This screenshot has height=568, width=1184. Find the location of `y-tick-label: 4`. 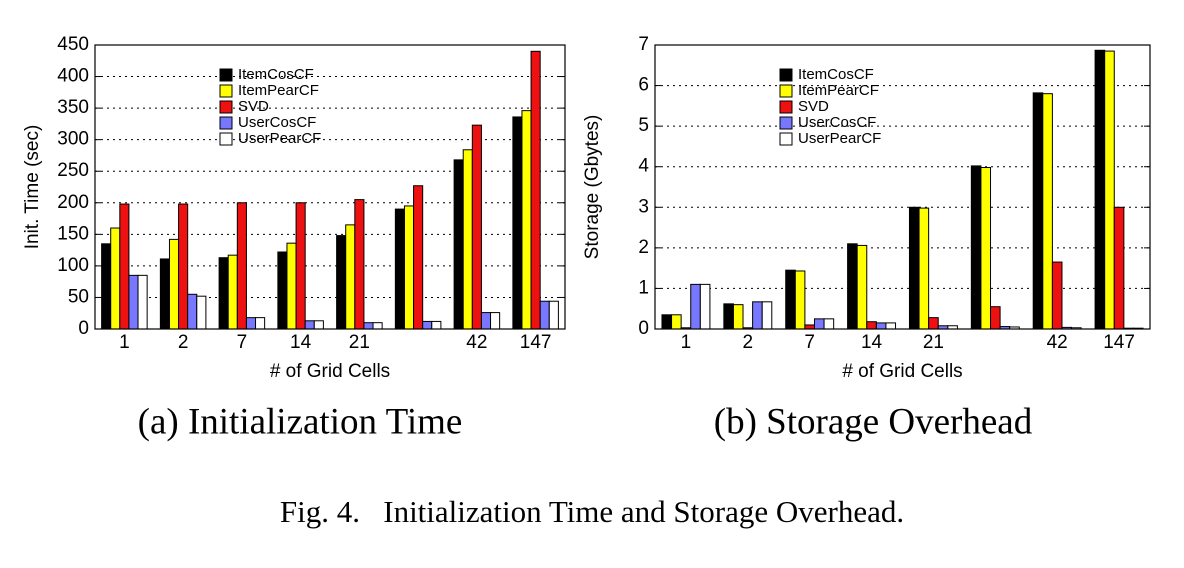

y-tick-label: 4 is located at coordinates (643, 166).